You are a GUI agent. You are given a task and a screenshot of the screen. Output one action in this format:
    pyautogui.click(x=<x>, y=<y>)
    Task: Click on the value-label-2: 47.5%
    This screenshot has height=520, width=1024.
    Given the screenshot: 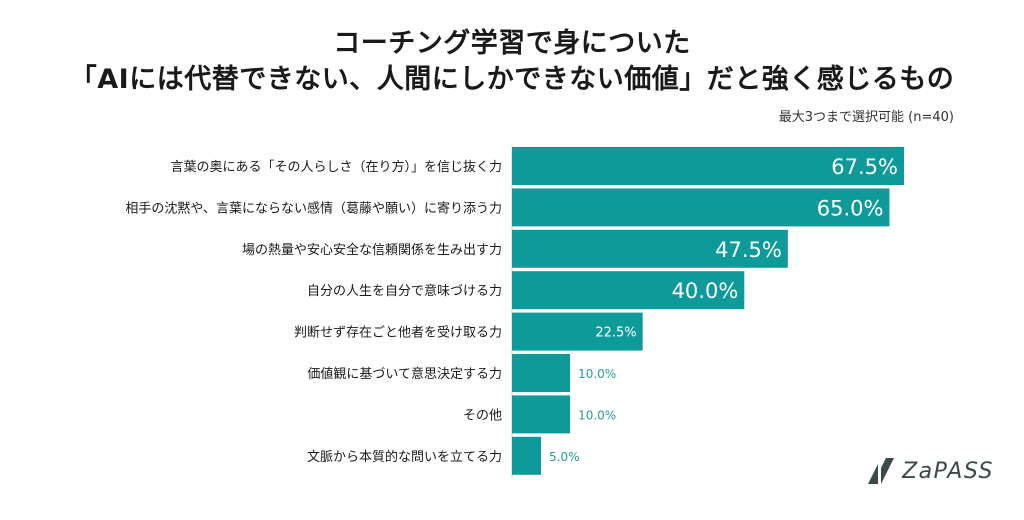 What is the action you would take?
    pyautogui.click(x=748, y=250)
    